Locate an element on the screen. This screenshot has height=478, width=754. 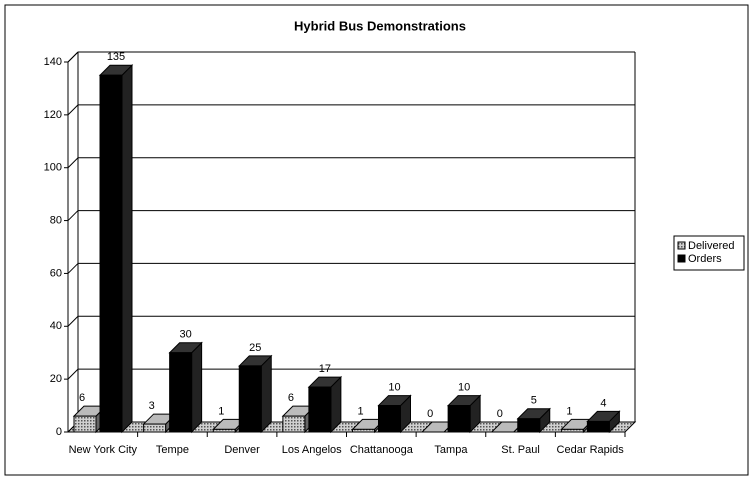
x-tick-label: New York City is located at coordinates (103, 450).